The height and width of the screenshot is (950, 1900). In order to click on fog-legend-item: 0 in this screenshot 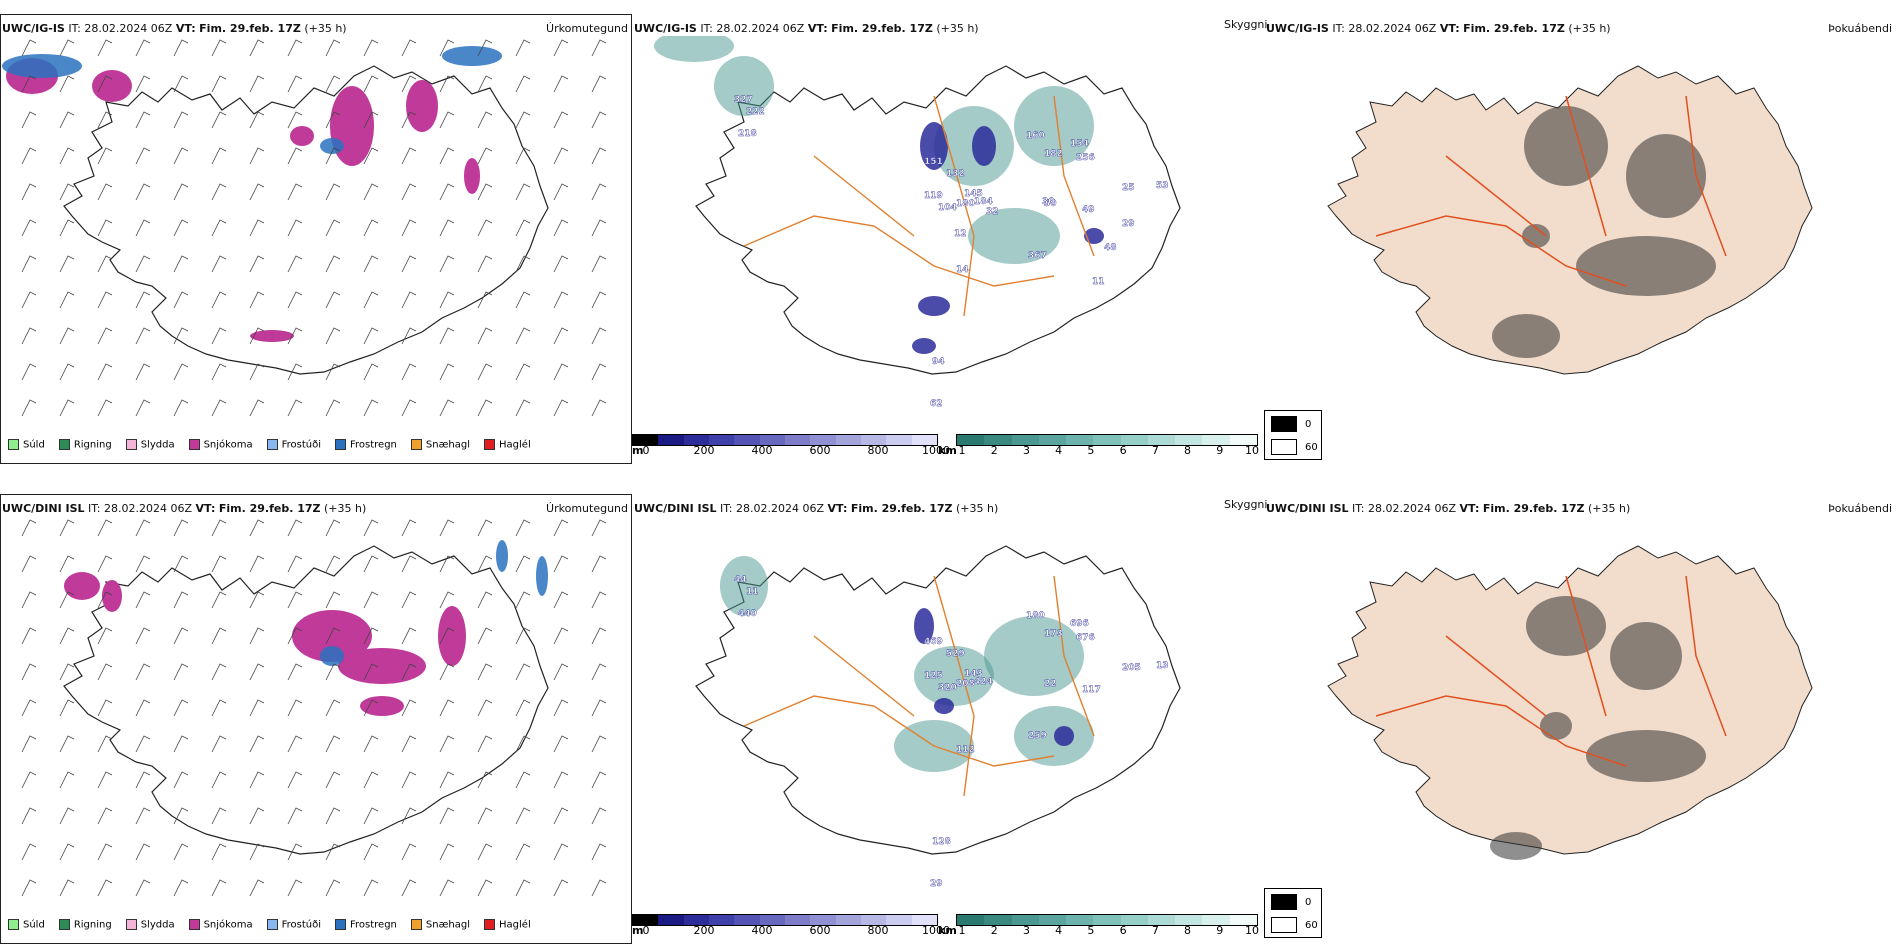, I will do `click(1296, 424)`.